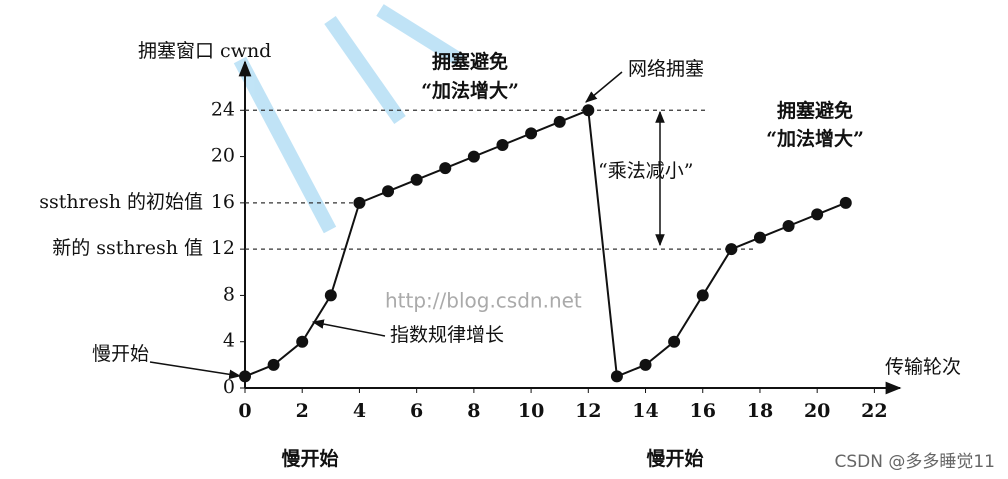  Describe the element at coordinates (473, 411) in the screenshot. I see `x-tick-label: 8` at that location.